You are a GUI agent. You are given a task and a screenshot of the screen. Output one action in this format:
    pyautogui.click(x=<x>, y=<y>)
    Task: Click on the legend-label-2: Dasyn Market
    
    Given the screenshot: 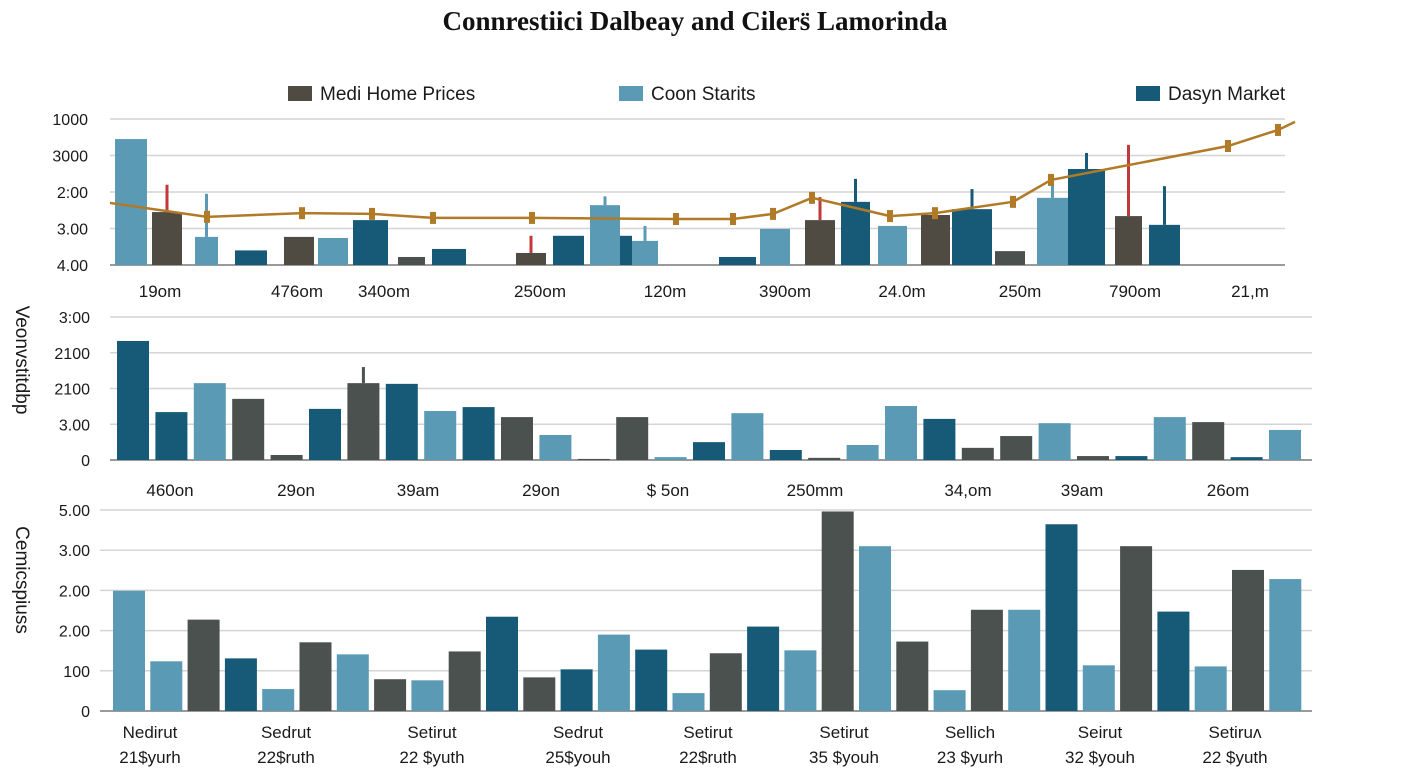 What is the action you would take?
    pyautogui.click(x=1227, y=94)
    